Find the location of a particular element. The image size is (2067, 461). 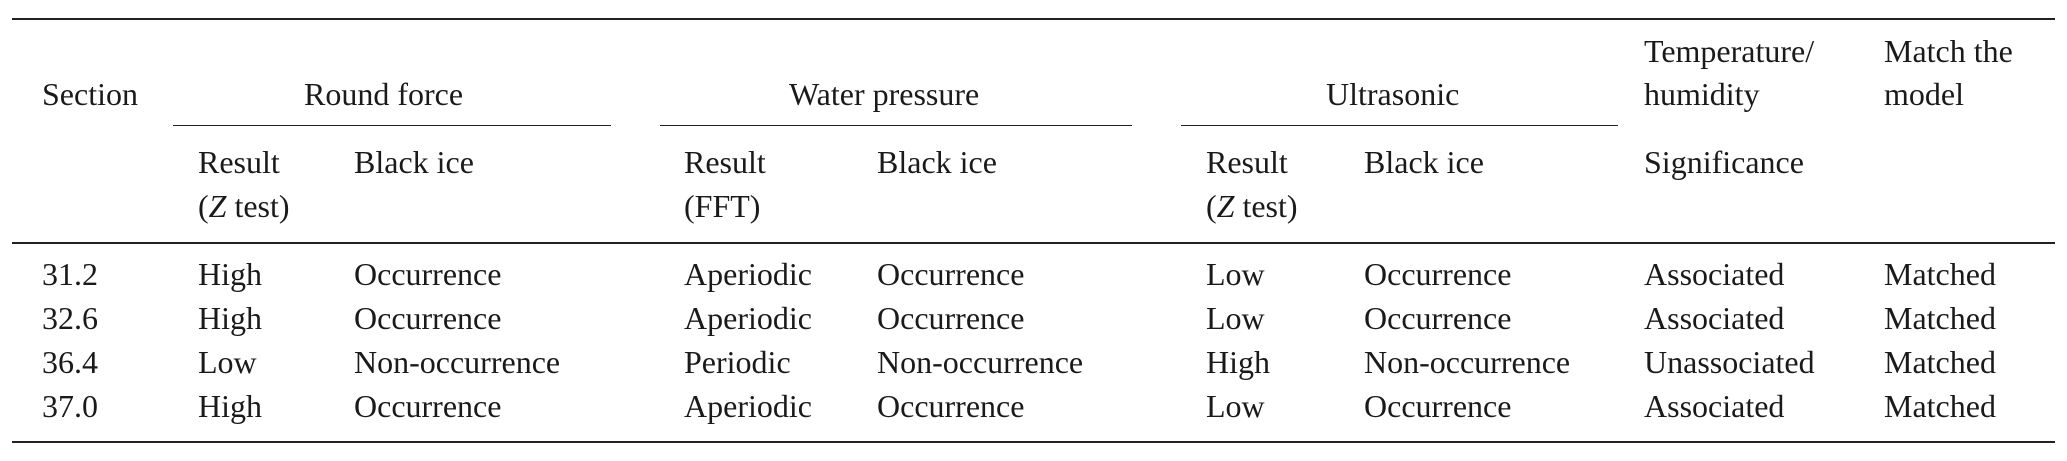

table-cell: 31.2 is located at coordinates (70, 274).